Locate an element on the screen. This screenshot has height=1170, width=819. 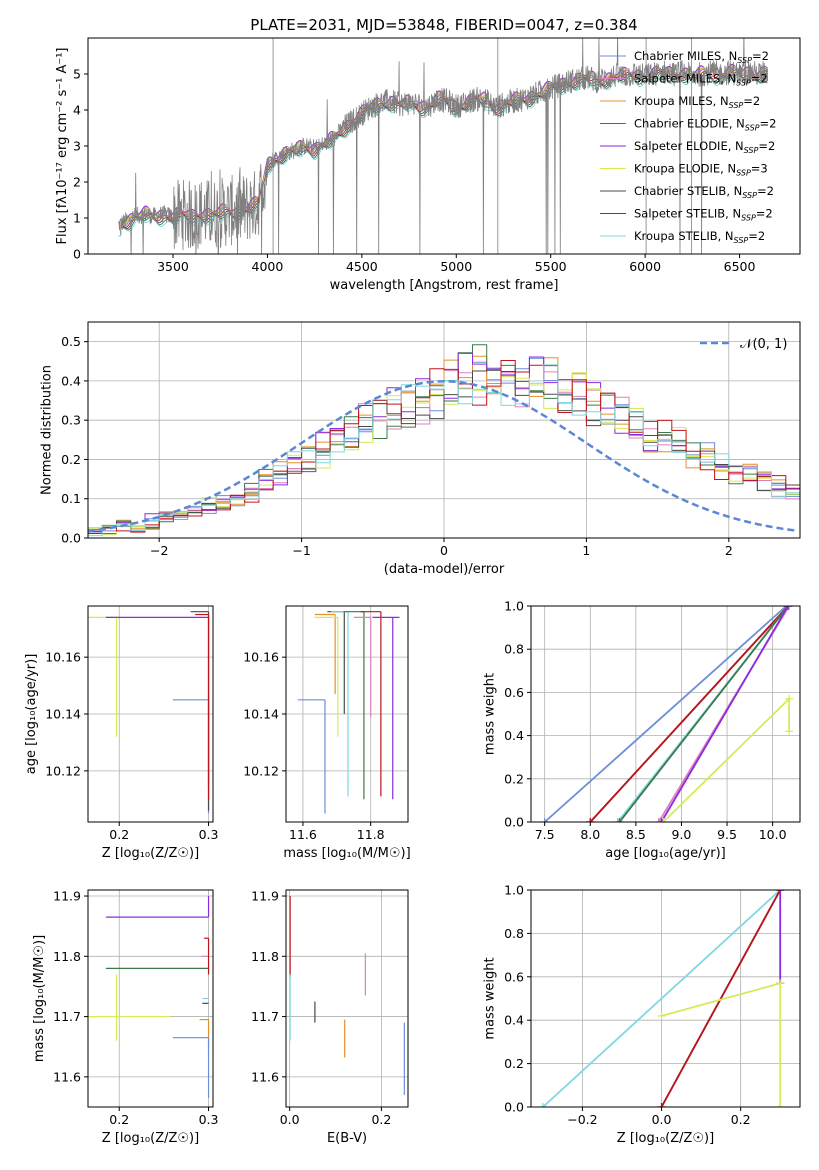
y-tick-label: 0.1 is located at coordinates (71, 498).